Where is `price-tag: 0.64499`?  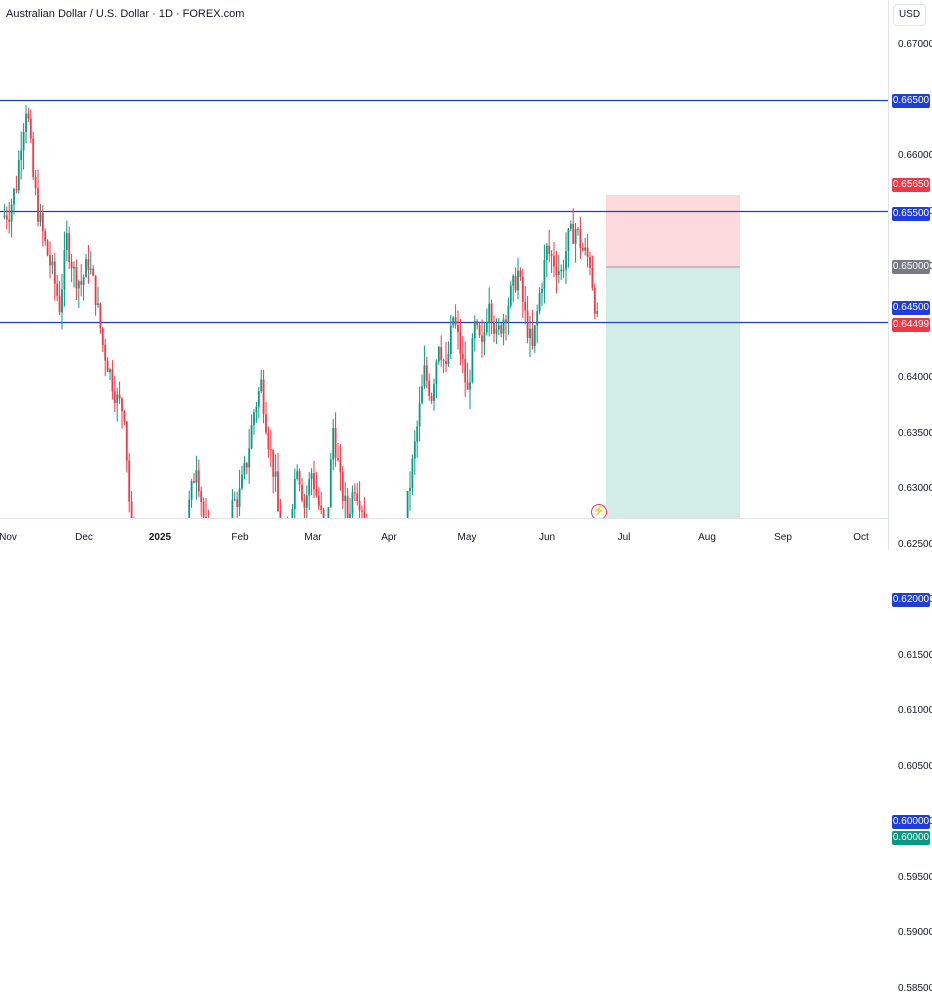
price-tag: 0.64499 is located at coordinates (911, 324).